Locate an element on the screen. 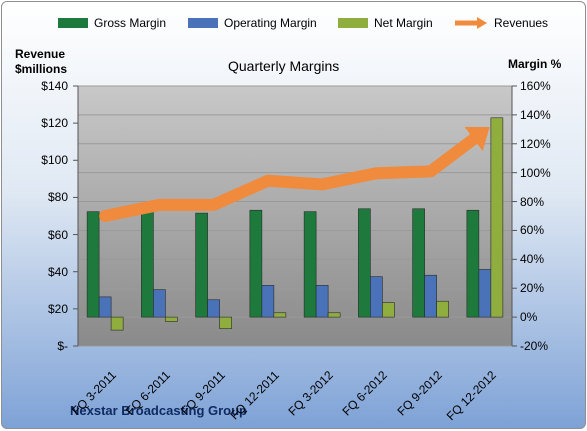 The image size is (587, 431). revenue-arrowhead is located at coordinates (477, 138).